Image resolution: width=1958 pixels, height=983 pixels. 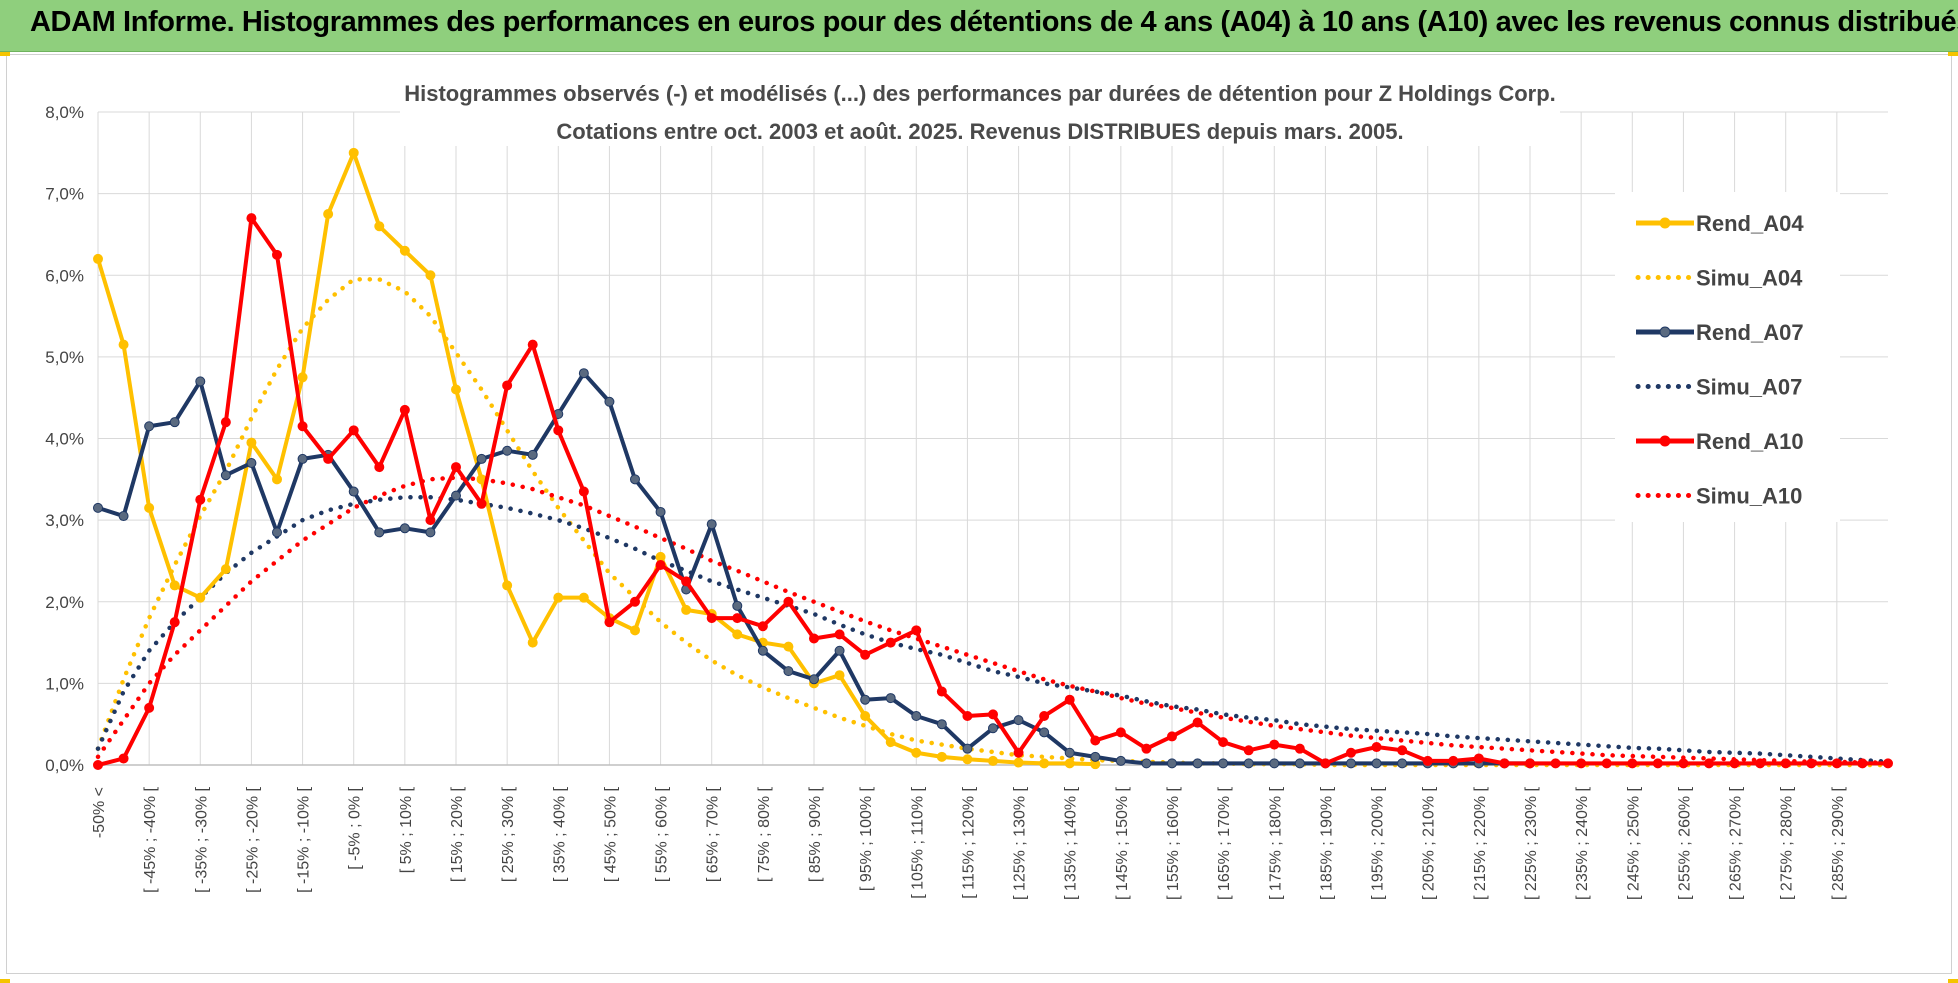 I want to click on corner-mark-bottom-right, so click(x=1953, y=981).